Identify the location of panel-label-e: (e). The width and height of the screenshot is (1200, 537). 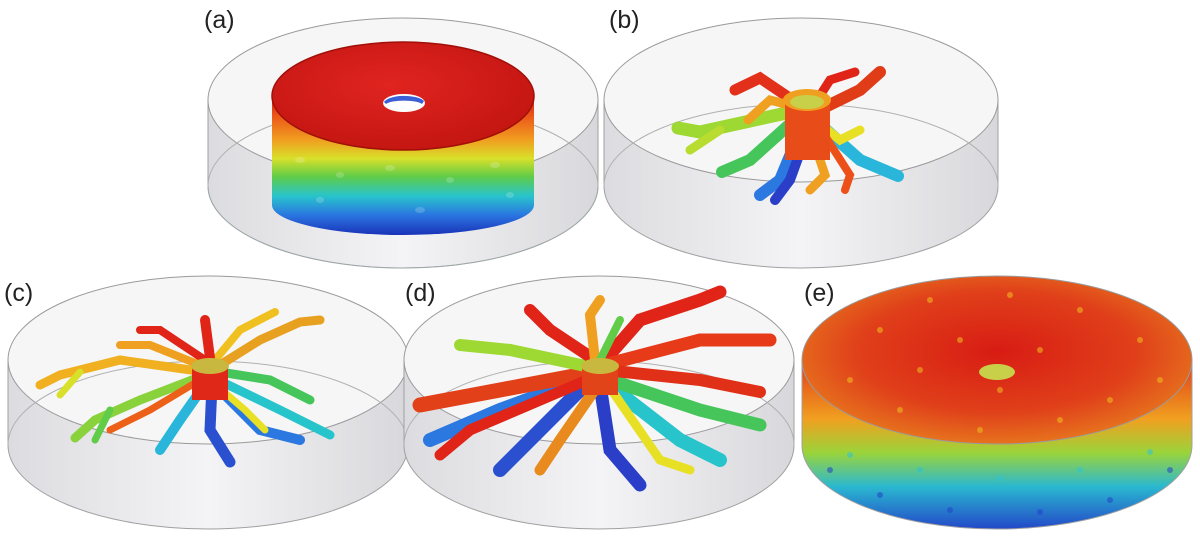
(819, 293).